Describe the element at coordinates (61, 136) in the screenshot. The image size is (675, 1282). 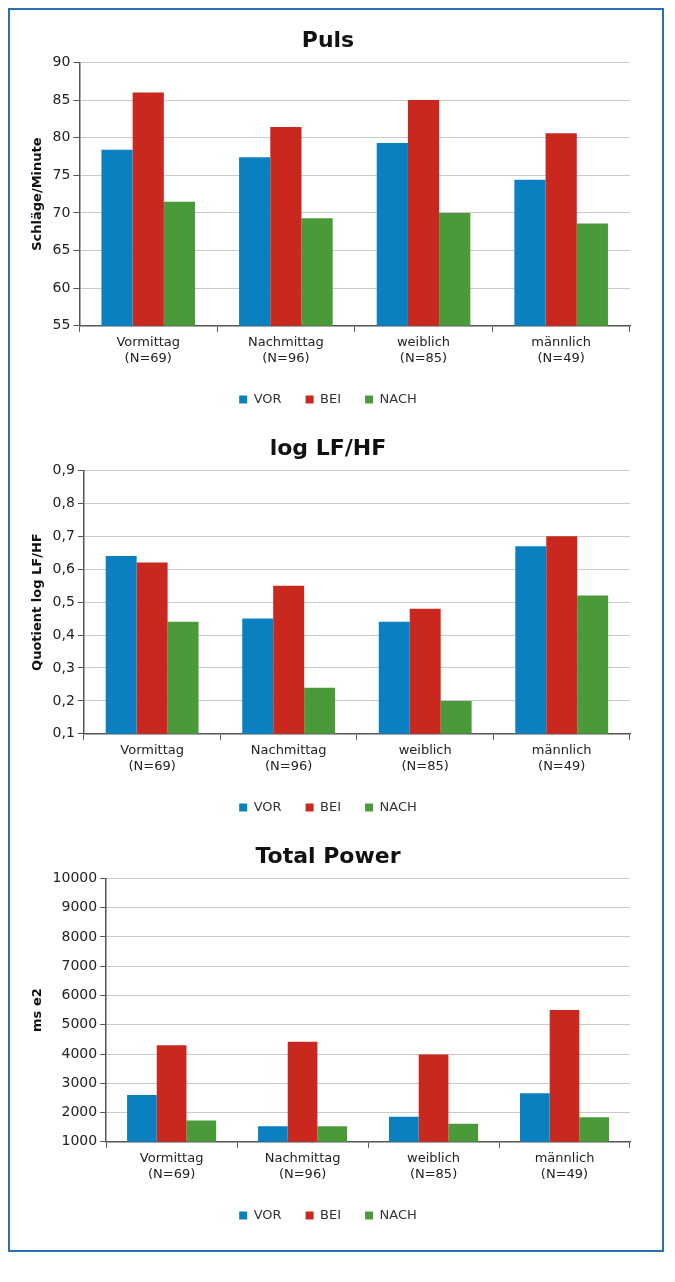
I see `y-tick-label: 80` at that location.